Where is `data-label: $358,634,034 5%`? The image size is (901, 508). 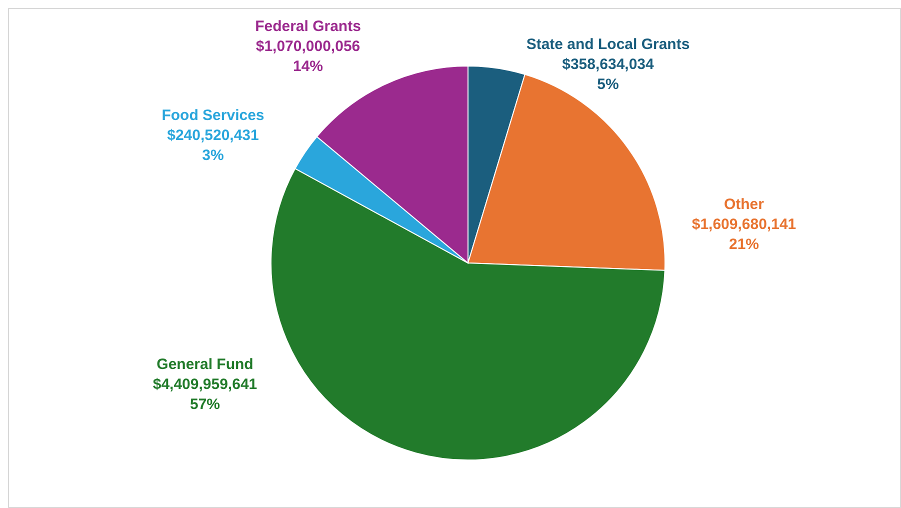 data-label: $358,634,034 5% is located at coordinates (608, 74).